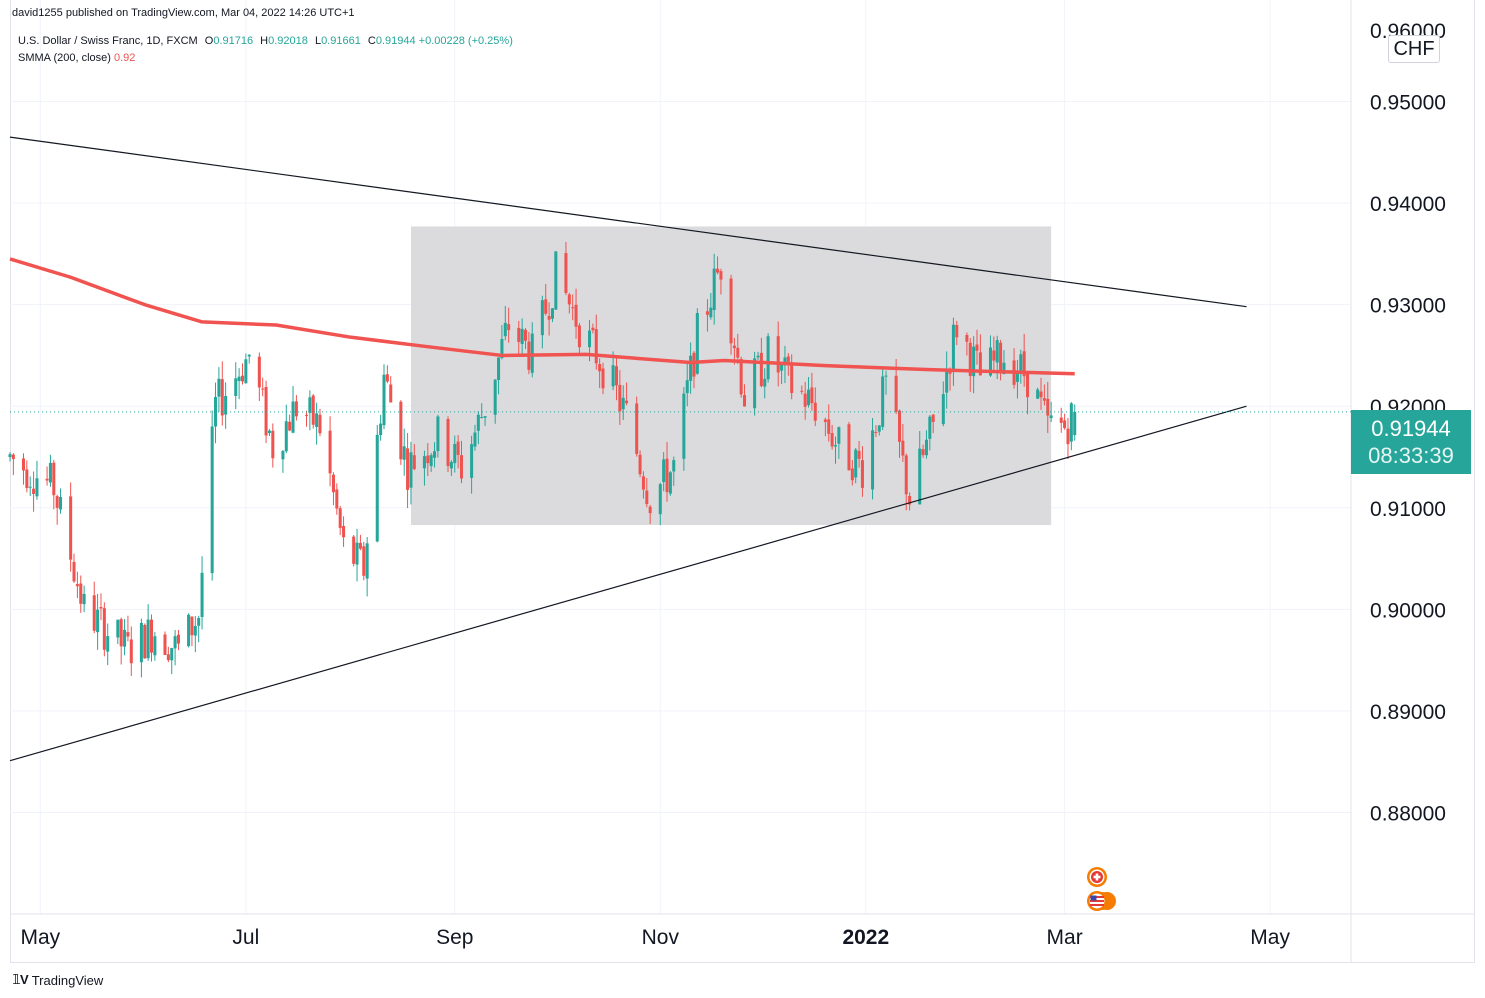 The image size is (1485, 998). What do you see at coordinates (395, 41) in the screenshot?
I see `close-value: 0.91944` at bounding box center [395, 41].